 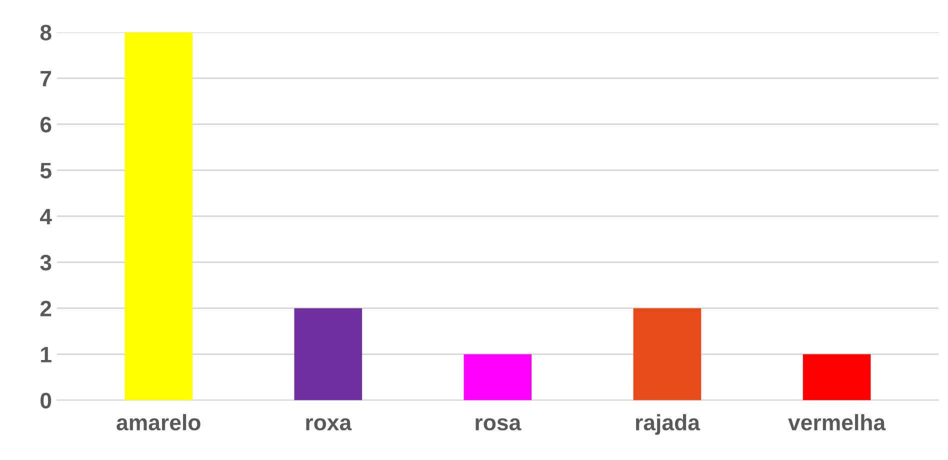 What do you see at coordinates (499, 424) in the screenshot?
I see `x-tick-label: rosa` at bounding box center [499, 424].